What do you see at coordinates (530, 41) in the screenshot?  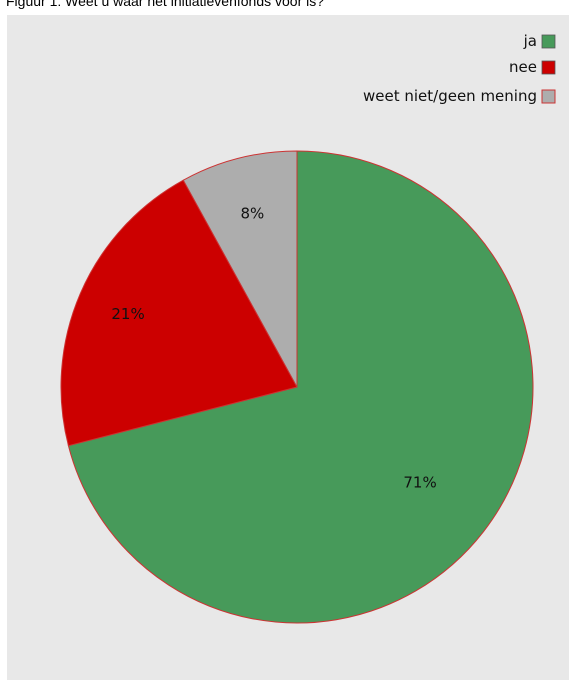 I see `legend-label-ja: ja` at bounding box center [530, 41].